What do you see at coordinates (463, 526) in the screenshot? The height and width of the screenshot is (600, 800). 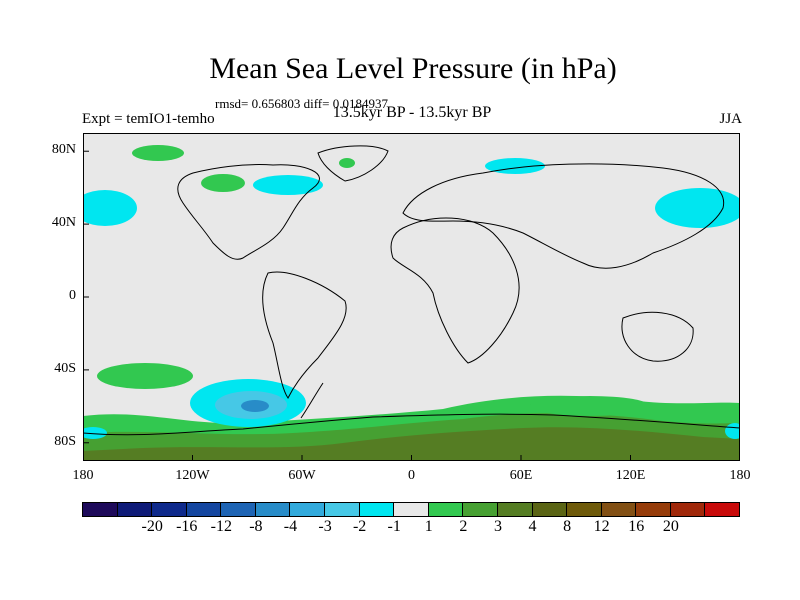 I see `colorbar-label: 2` at bounding box center [463, 526].